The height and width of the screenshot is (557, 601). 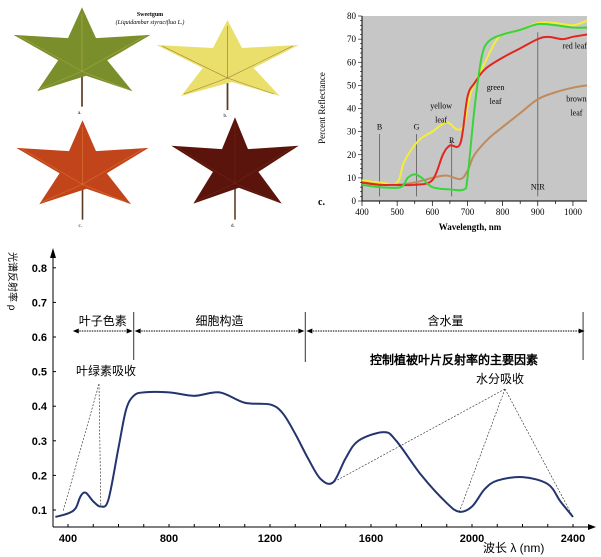 What do you see at coordinates (12, 281) in the screenshot?
I see `y-axis-title: 光谱反射率 ρ` at bounding box center [12, 281].